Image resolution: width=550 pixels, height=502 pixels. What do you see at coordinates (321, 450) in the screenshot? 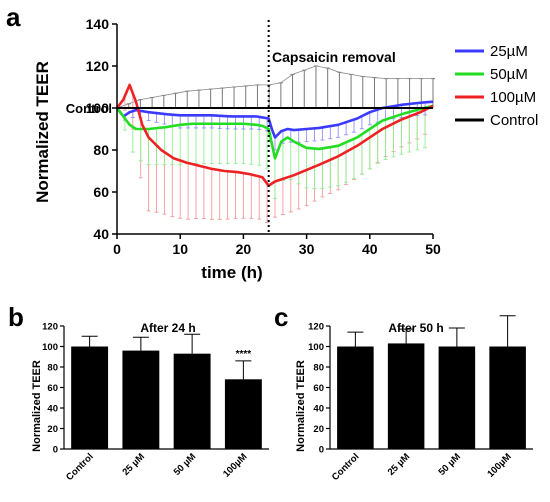
I see `panel-c-y-tick-label: 0` at bounding box center [321, 450].